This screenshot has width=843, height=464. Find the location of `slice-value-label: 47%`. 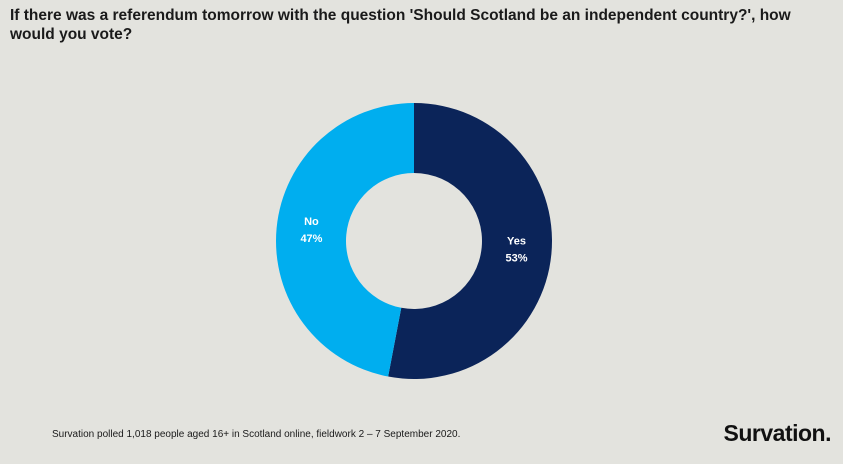

slice-value-label: 47% is located at coordinates (311, 239).